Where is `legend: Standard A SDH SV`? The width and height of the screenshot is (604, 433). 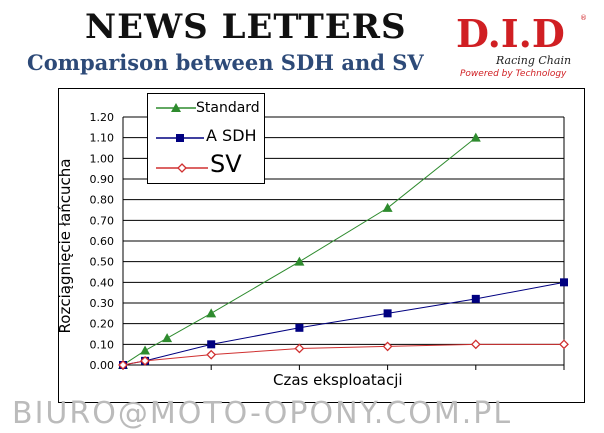
legend: Standard A SDH SV is located at coordinates (206, 138).